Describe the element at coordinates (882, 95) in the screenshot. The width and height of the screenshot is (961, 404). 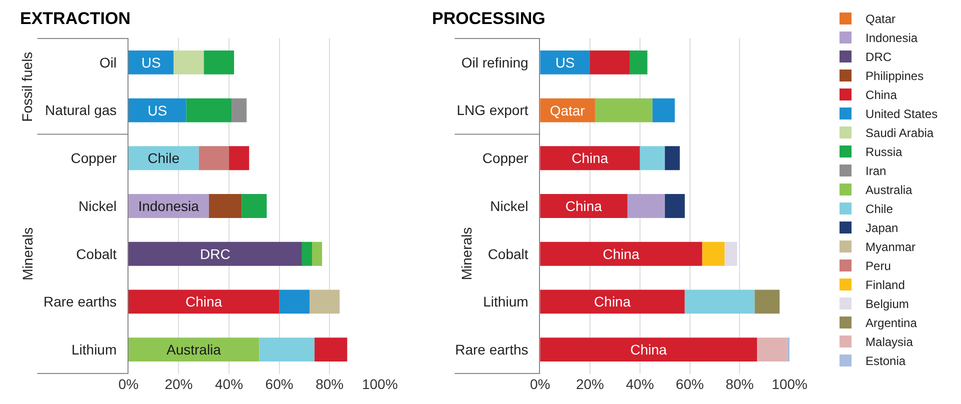
I see `legend-label: China` at that location.